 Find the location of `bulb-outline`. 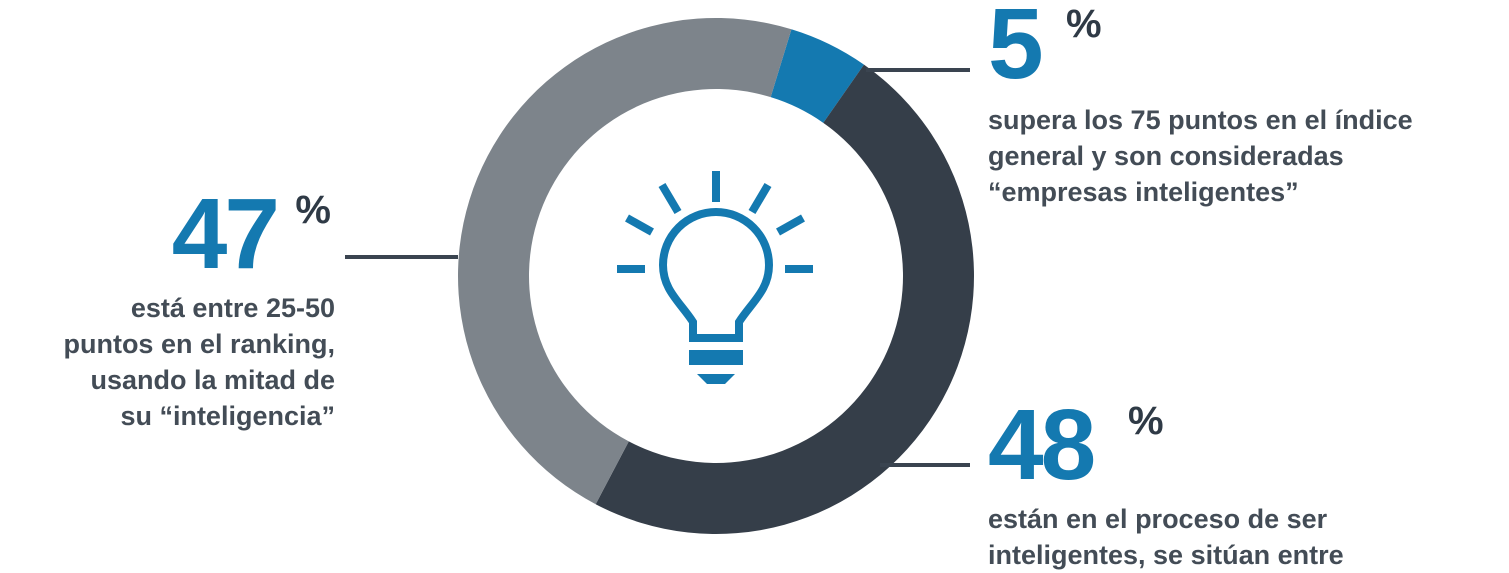

bulb-outline is located at coordinates (716, 275).